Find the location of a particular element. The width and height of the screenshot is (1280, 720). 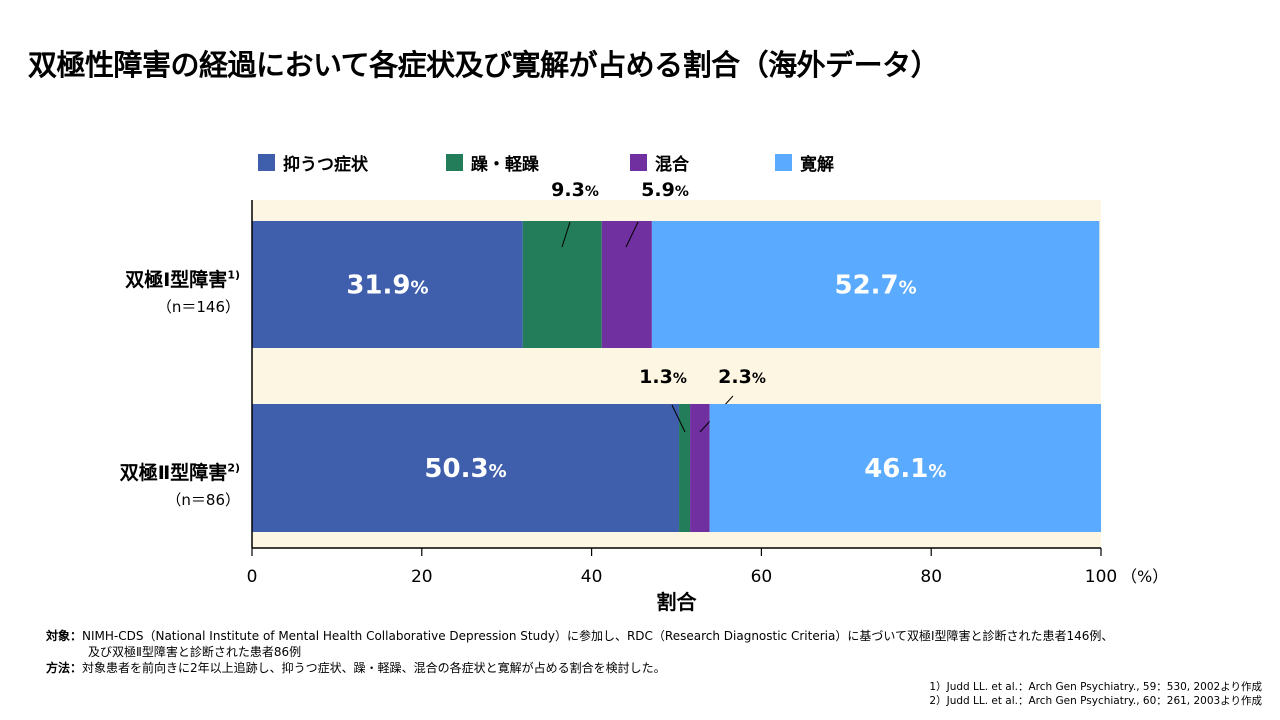

category-label-bipolar-1: 双極Ⅰ型障害1) （n＝146） is located at coordinates (182, 291).